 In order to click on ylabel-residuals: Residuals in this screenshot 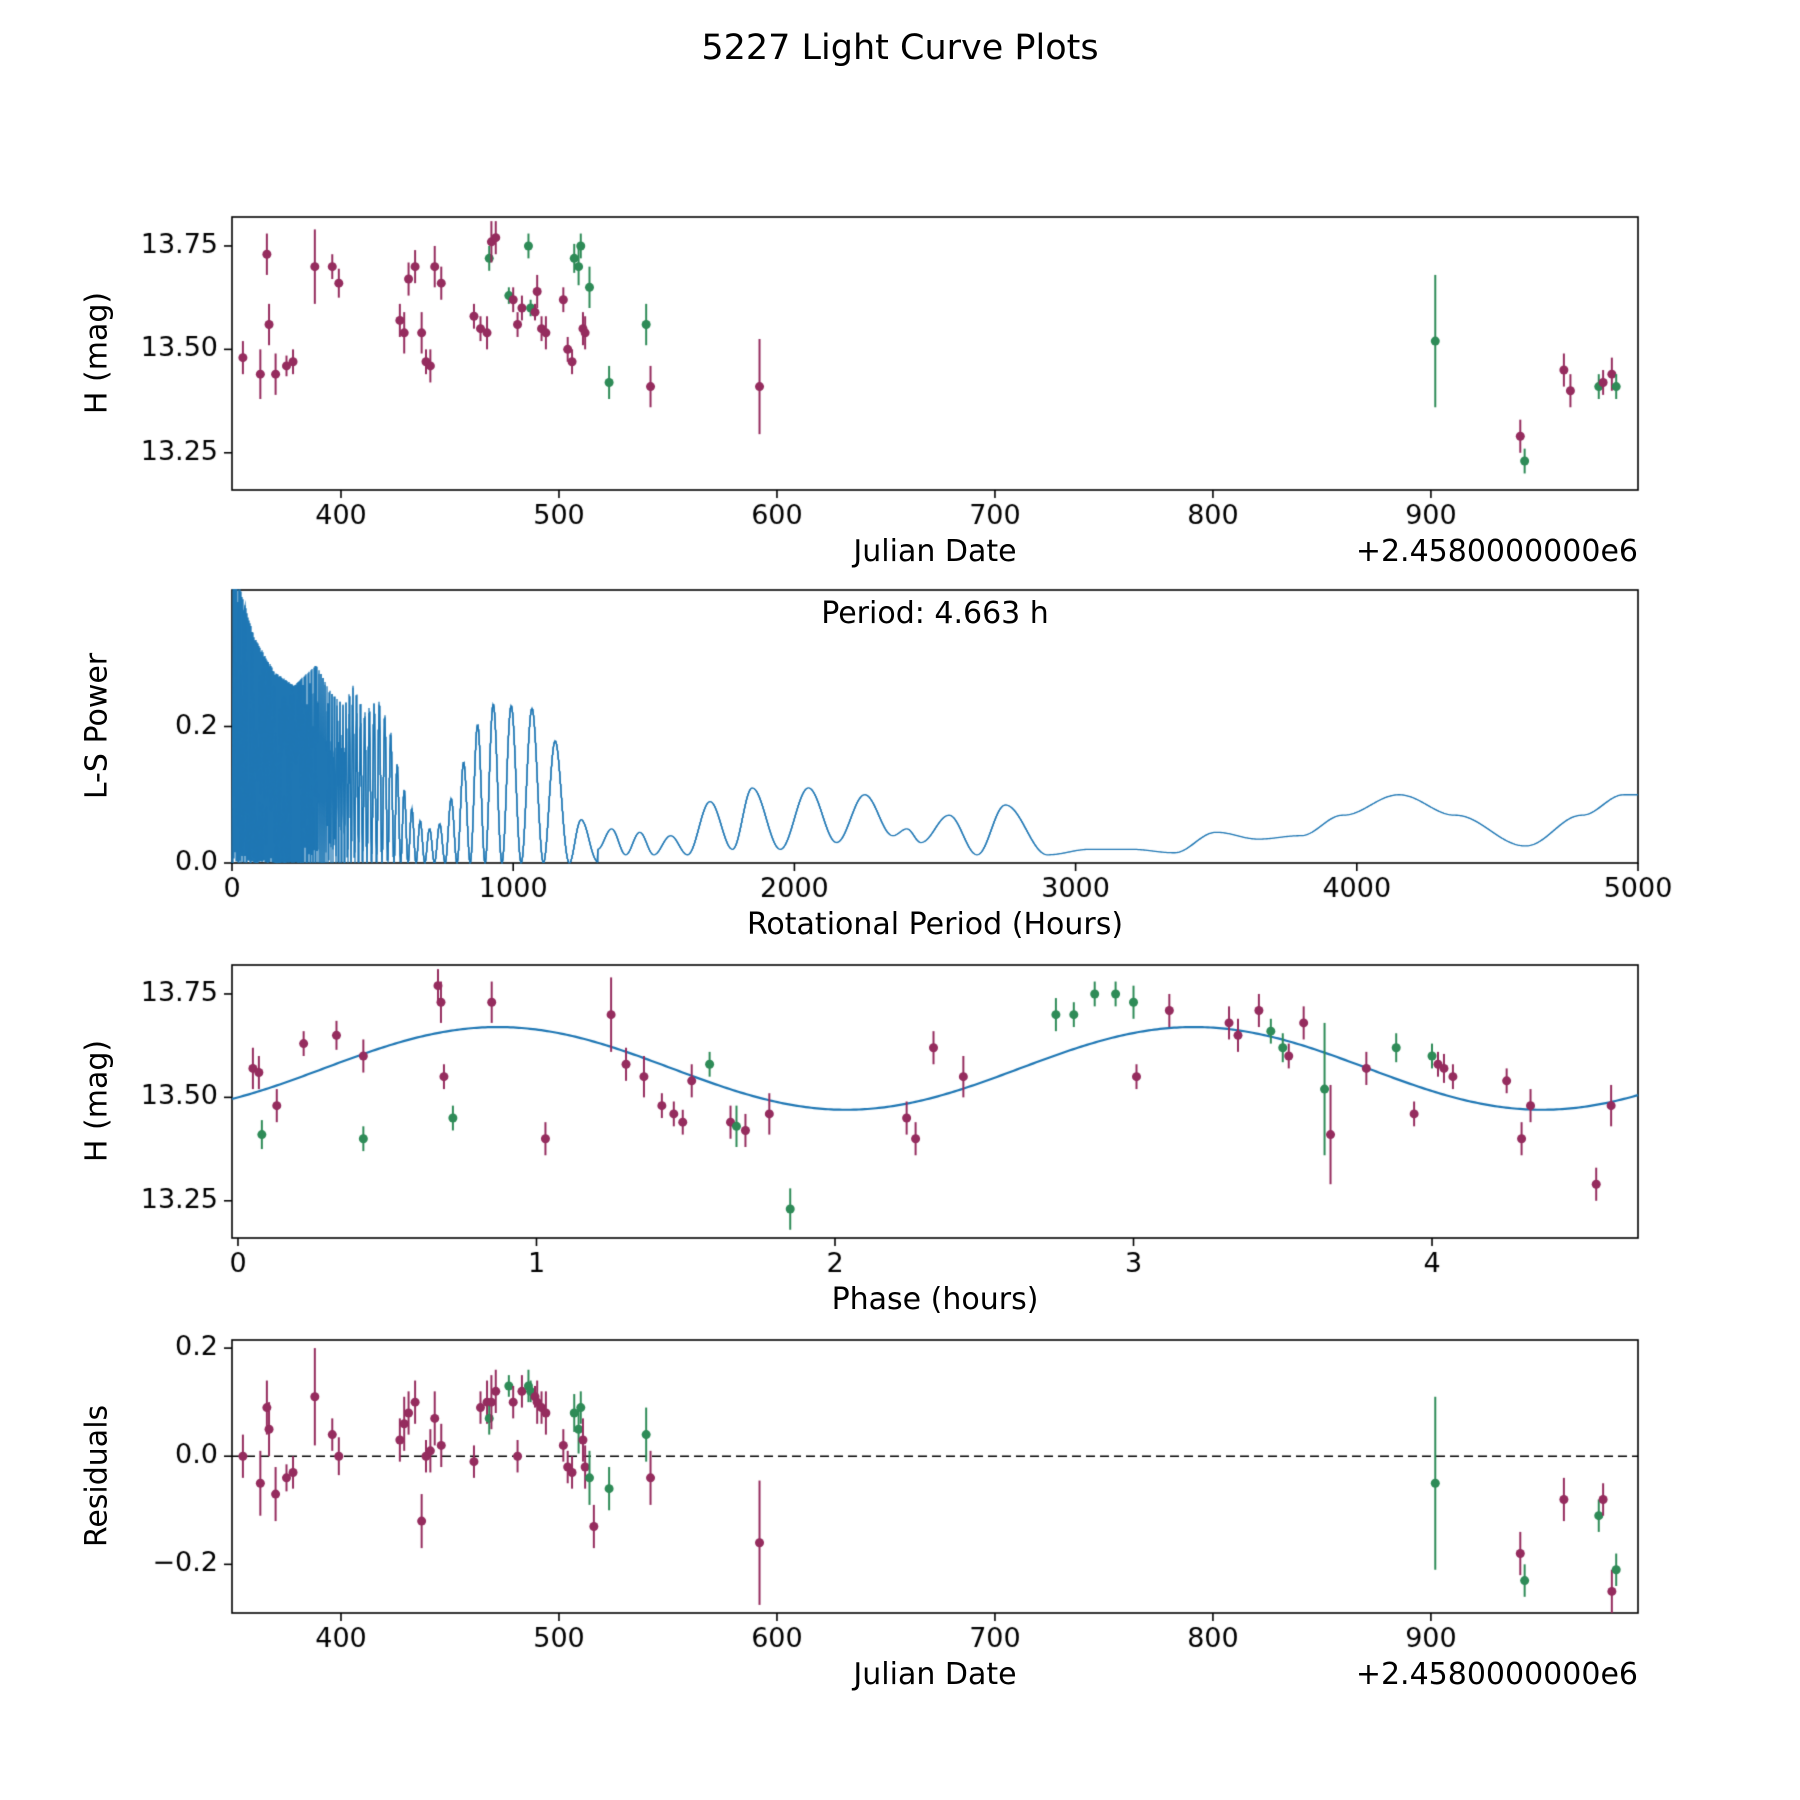, I will do `click(97, 1476)`.